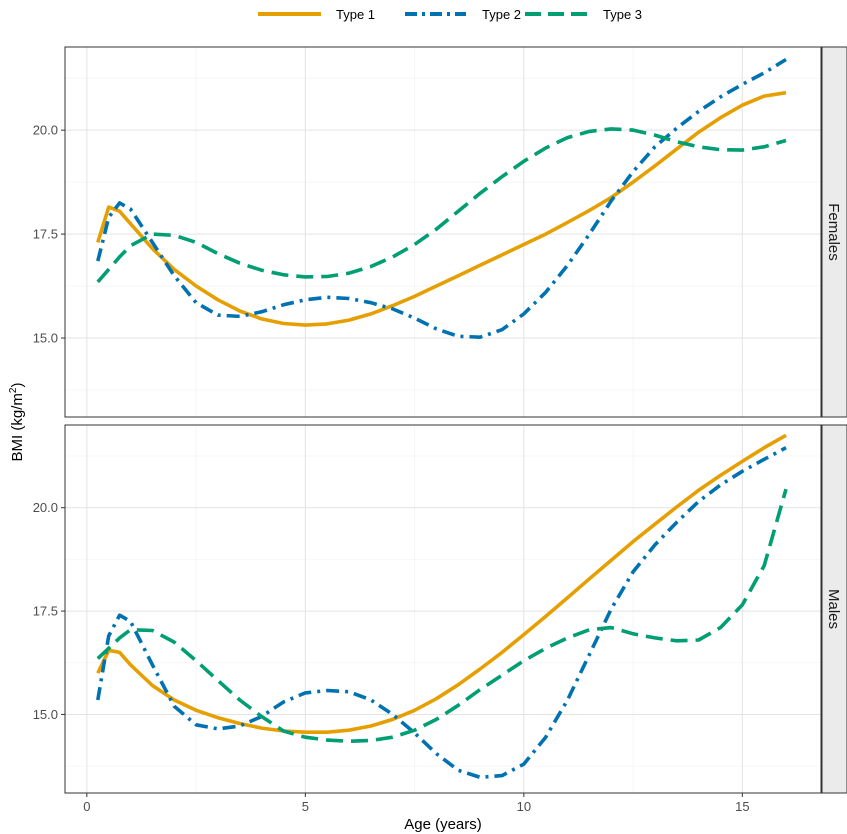 This screenshot has height=834, width=847. Describe the element at coordinates (45, 714) in the screenshot. I see `y-tick-label-males-0: 15.0` at that location.